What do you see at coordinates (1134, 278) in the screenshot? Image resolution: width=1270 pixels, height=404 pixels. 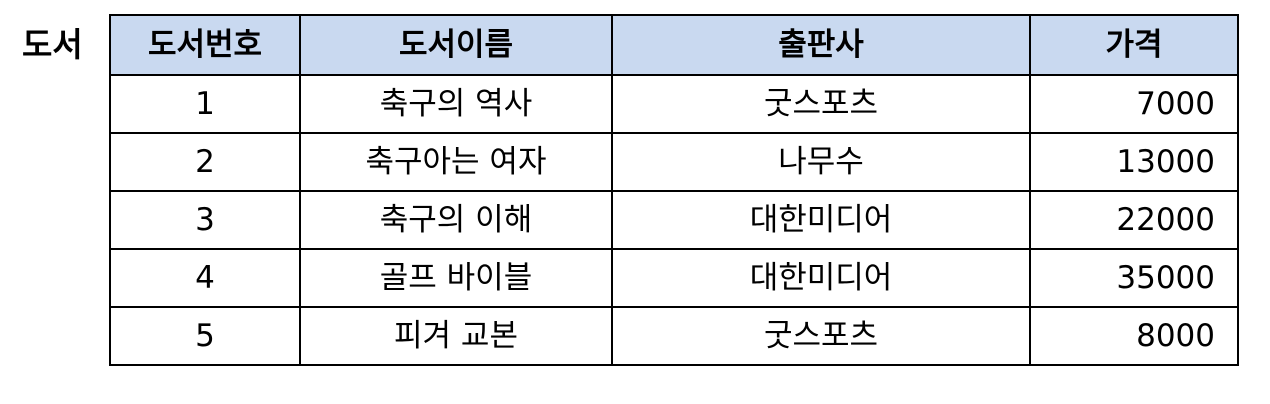 I see `cell-price: 35000` at bounding box center [1134, 278].